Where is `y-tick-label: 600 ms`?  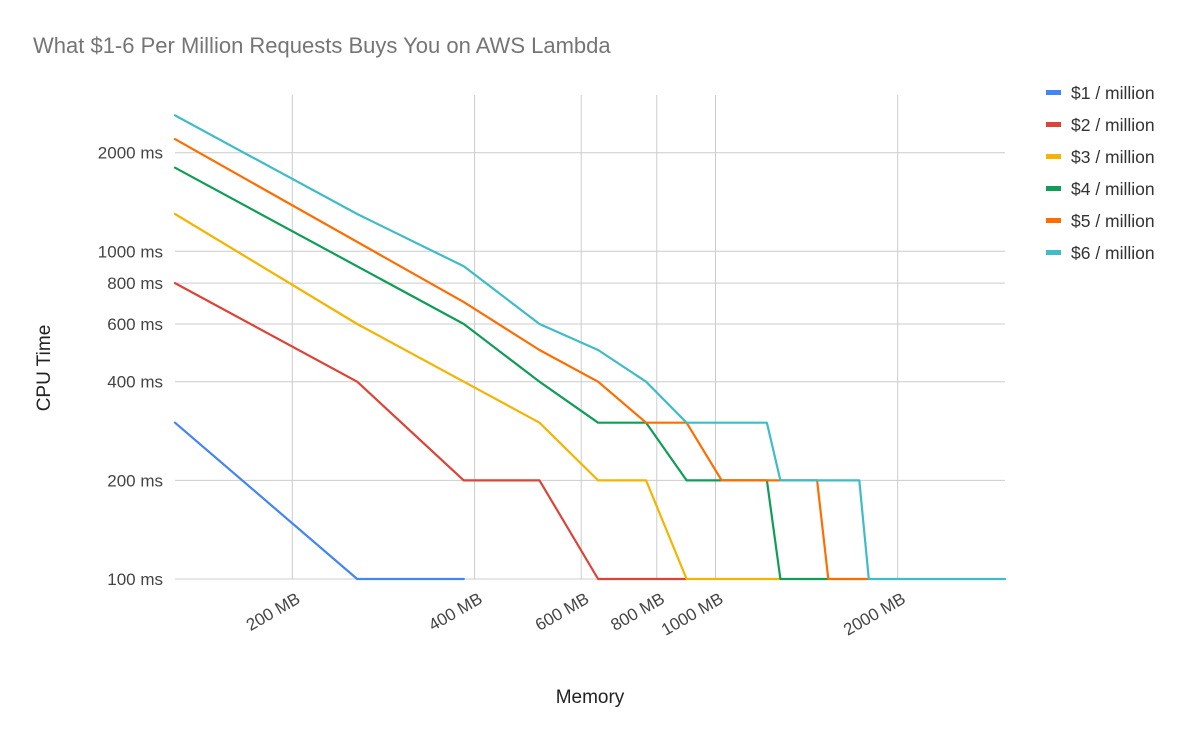 y-tick-label: 600 ms is located at coordinates (135, 324).